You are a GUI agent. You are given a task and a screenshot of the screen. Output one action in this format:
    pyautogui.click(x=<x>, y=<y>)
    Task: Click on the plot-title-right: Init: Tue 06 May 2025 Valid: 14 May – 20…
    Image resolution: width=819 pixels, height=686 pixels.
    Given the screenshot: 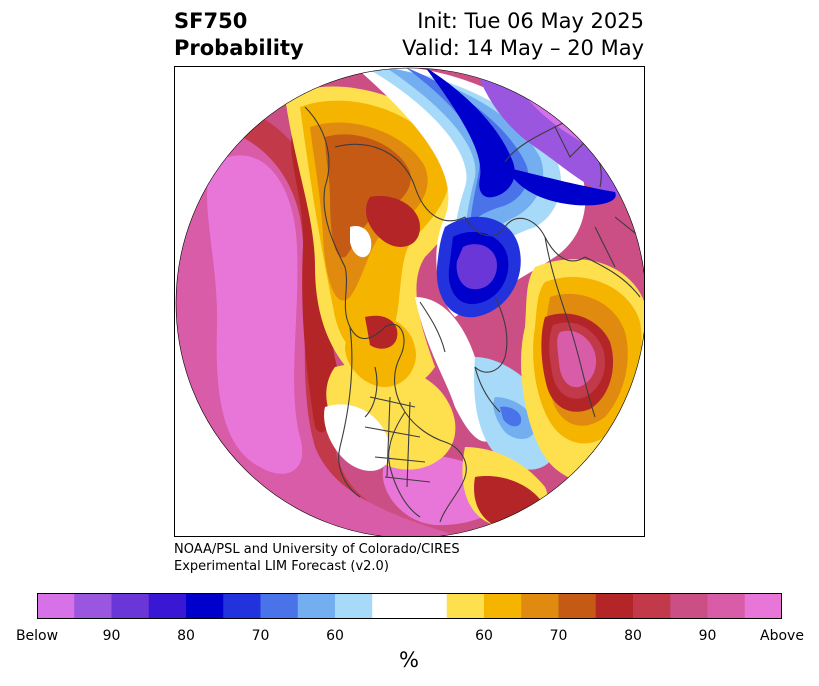 What is the action you would take?
    pyautogui.click(x=523, y=35)
    